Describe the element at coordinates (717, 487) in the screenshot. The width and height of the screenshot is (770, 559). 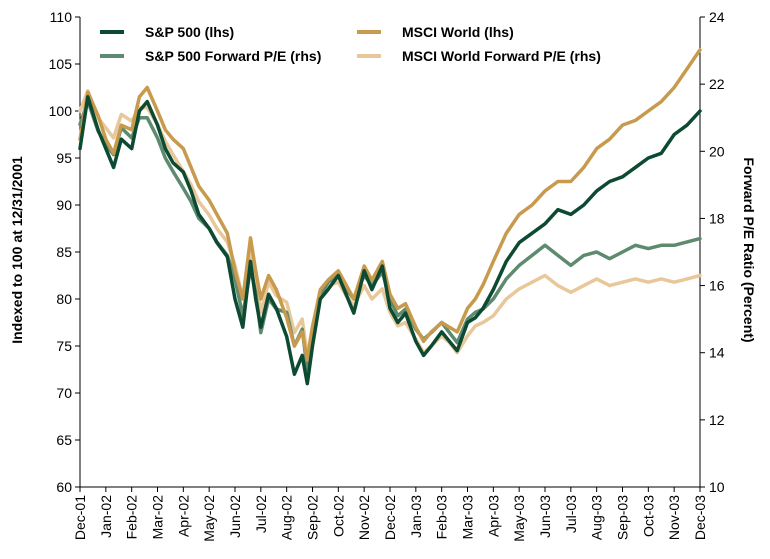
I see `y-right-tick-label: 10` at that location.